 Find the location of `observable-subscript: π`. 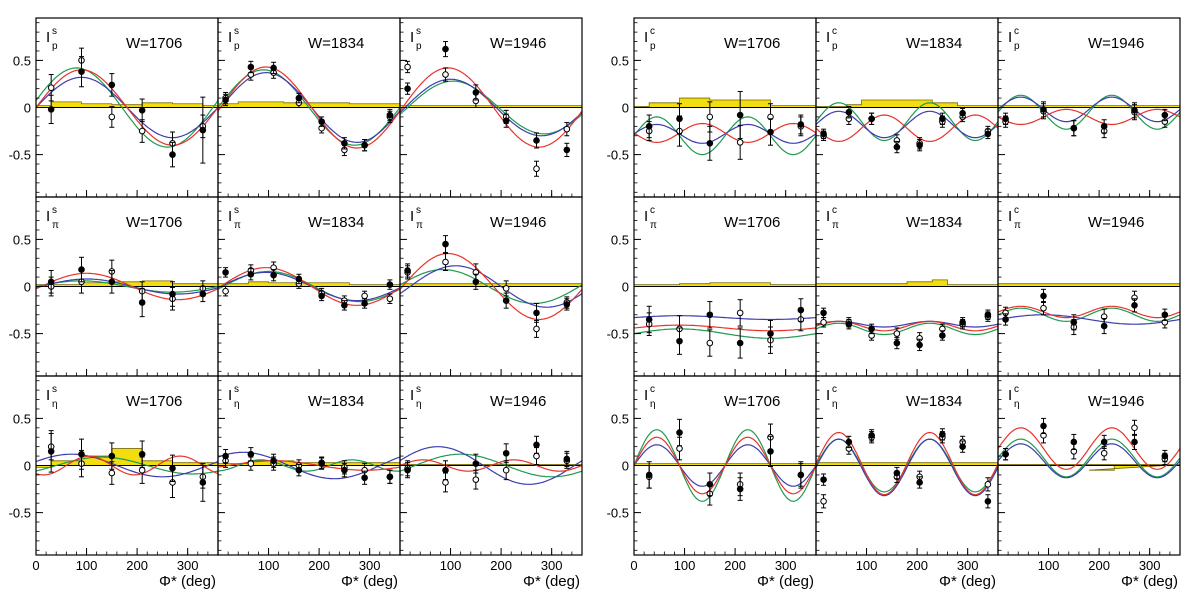

observable-subscript: π is located at coordinates (835, 225).